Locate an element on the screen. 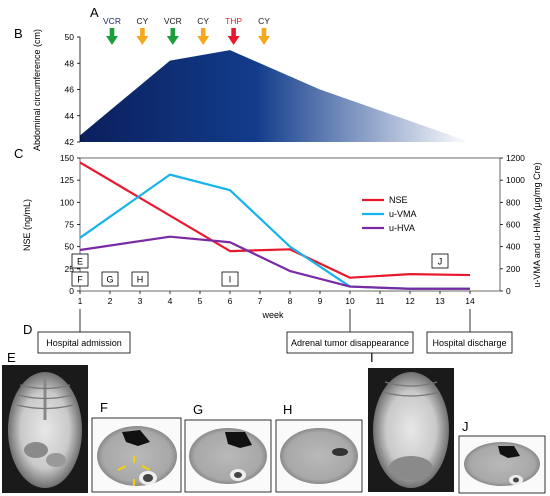 This screenshot has height=496, width=550. image-ref-box-label: G is located at coordinates (109, 280).